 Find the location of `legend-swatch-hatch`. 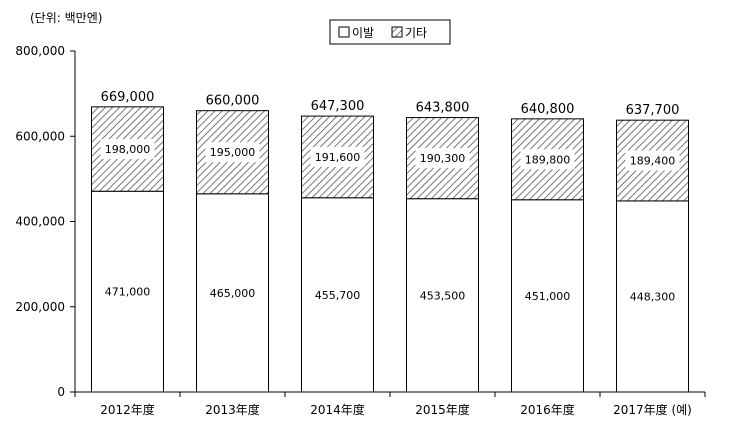

legend-swatch-hatch is located at coordinates (397, 32).